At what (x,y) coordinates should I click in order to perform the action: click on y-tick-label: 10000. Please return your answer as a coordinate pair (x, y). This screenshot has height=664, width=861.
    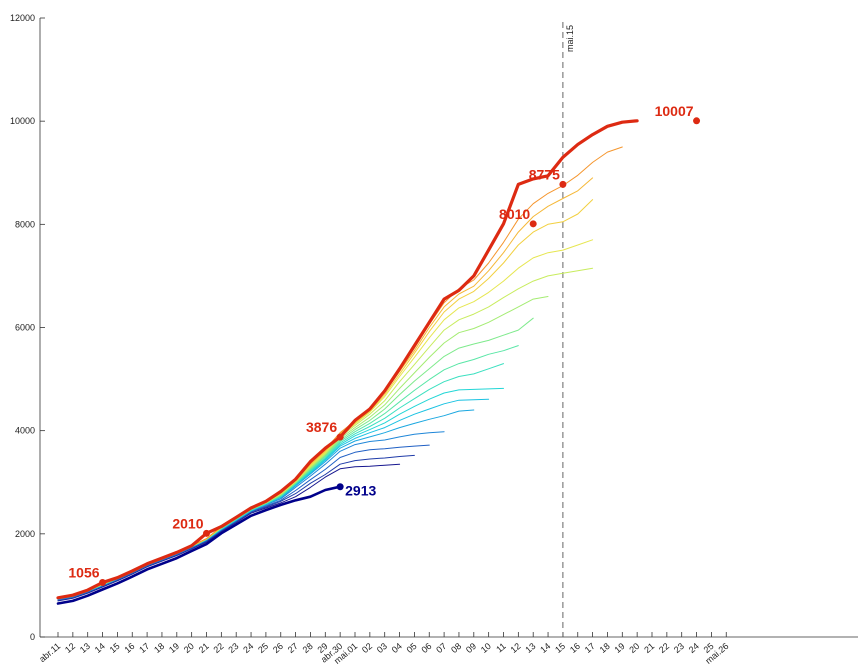
    Looking at the image, I should click on (22, 121).